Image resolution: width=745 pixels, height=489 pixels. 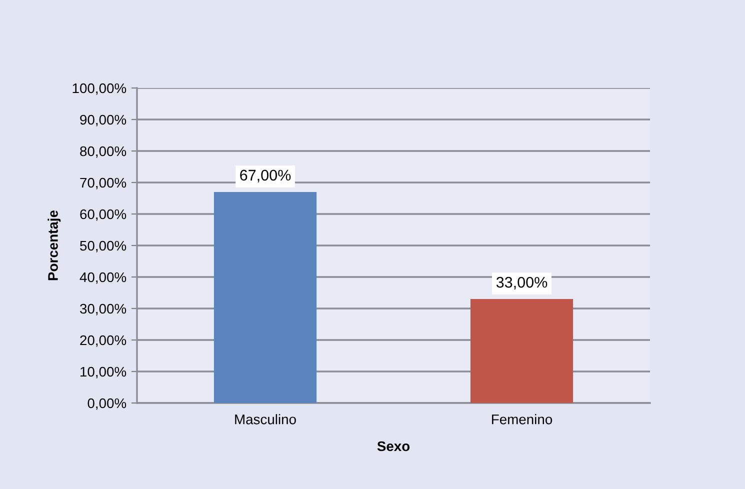 What do you see at coordinates (393, 446) in the screenshot?
I see `x-axis-title: Sexo` at bounding box center [393, 446].